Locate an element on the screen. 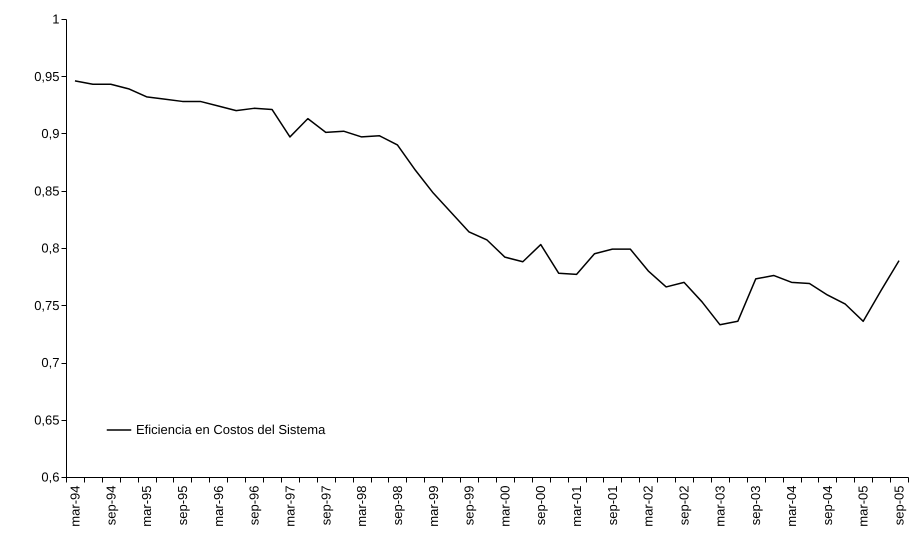  x-tick-label: sep-04 is located at coordinates (827, 506).